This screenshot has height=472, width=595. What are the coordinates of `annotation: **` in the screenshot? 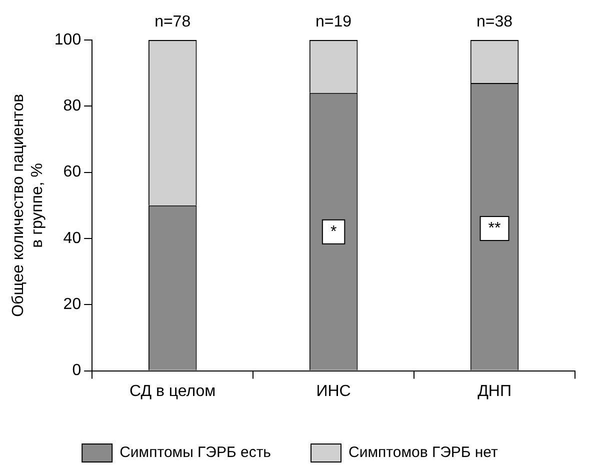 It's located at (494, 228).